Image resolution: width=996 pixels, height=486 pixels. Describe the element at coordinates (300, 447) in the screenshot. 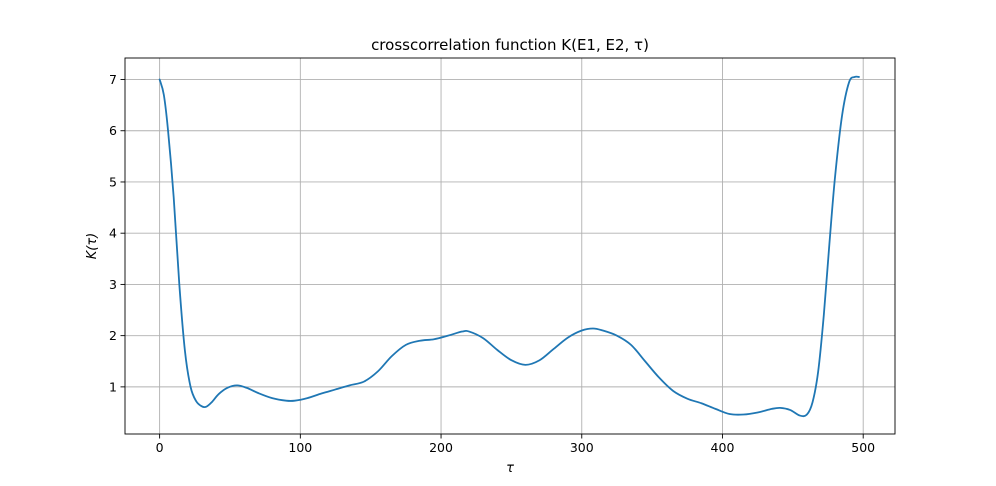

I see `x-tick-label: 100` at that location.